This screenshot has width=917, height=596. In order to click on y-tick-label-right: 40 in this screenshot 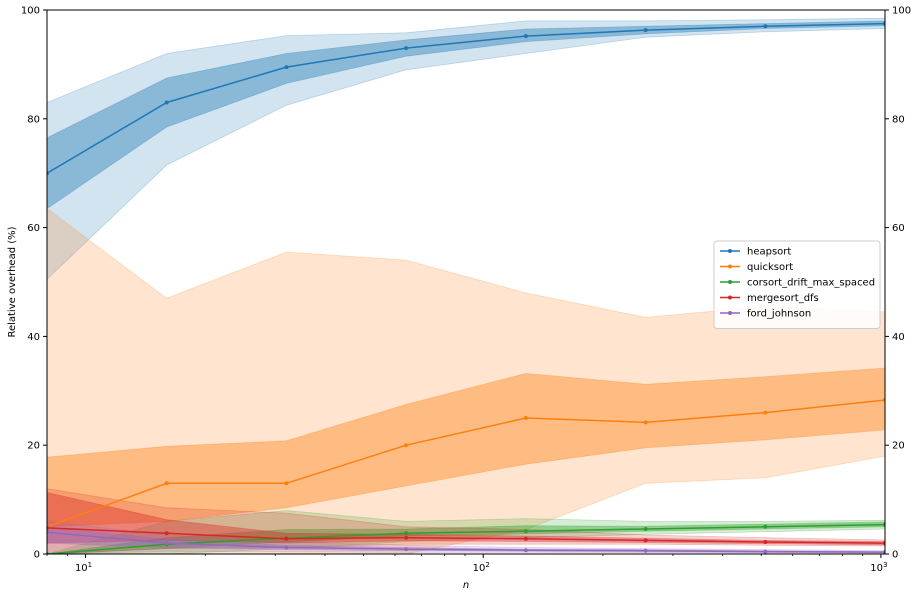, I will do `click(898, 337)`.